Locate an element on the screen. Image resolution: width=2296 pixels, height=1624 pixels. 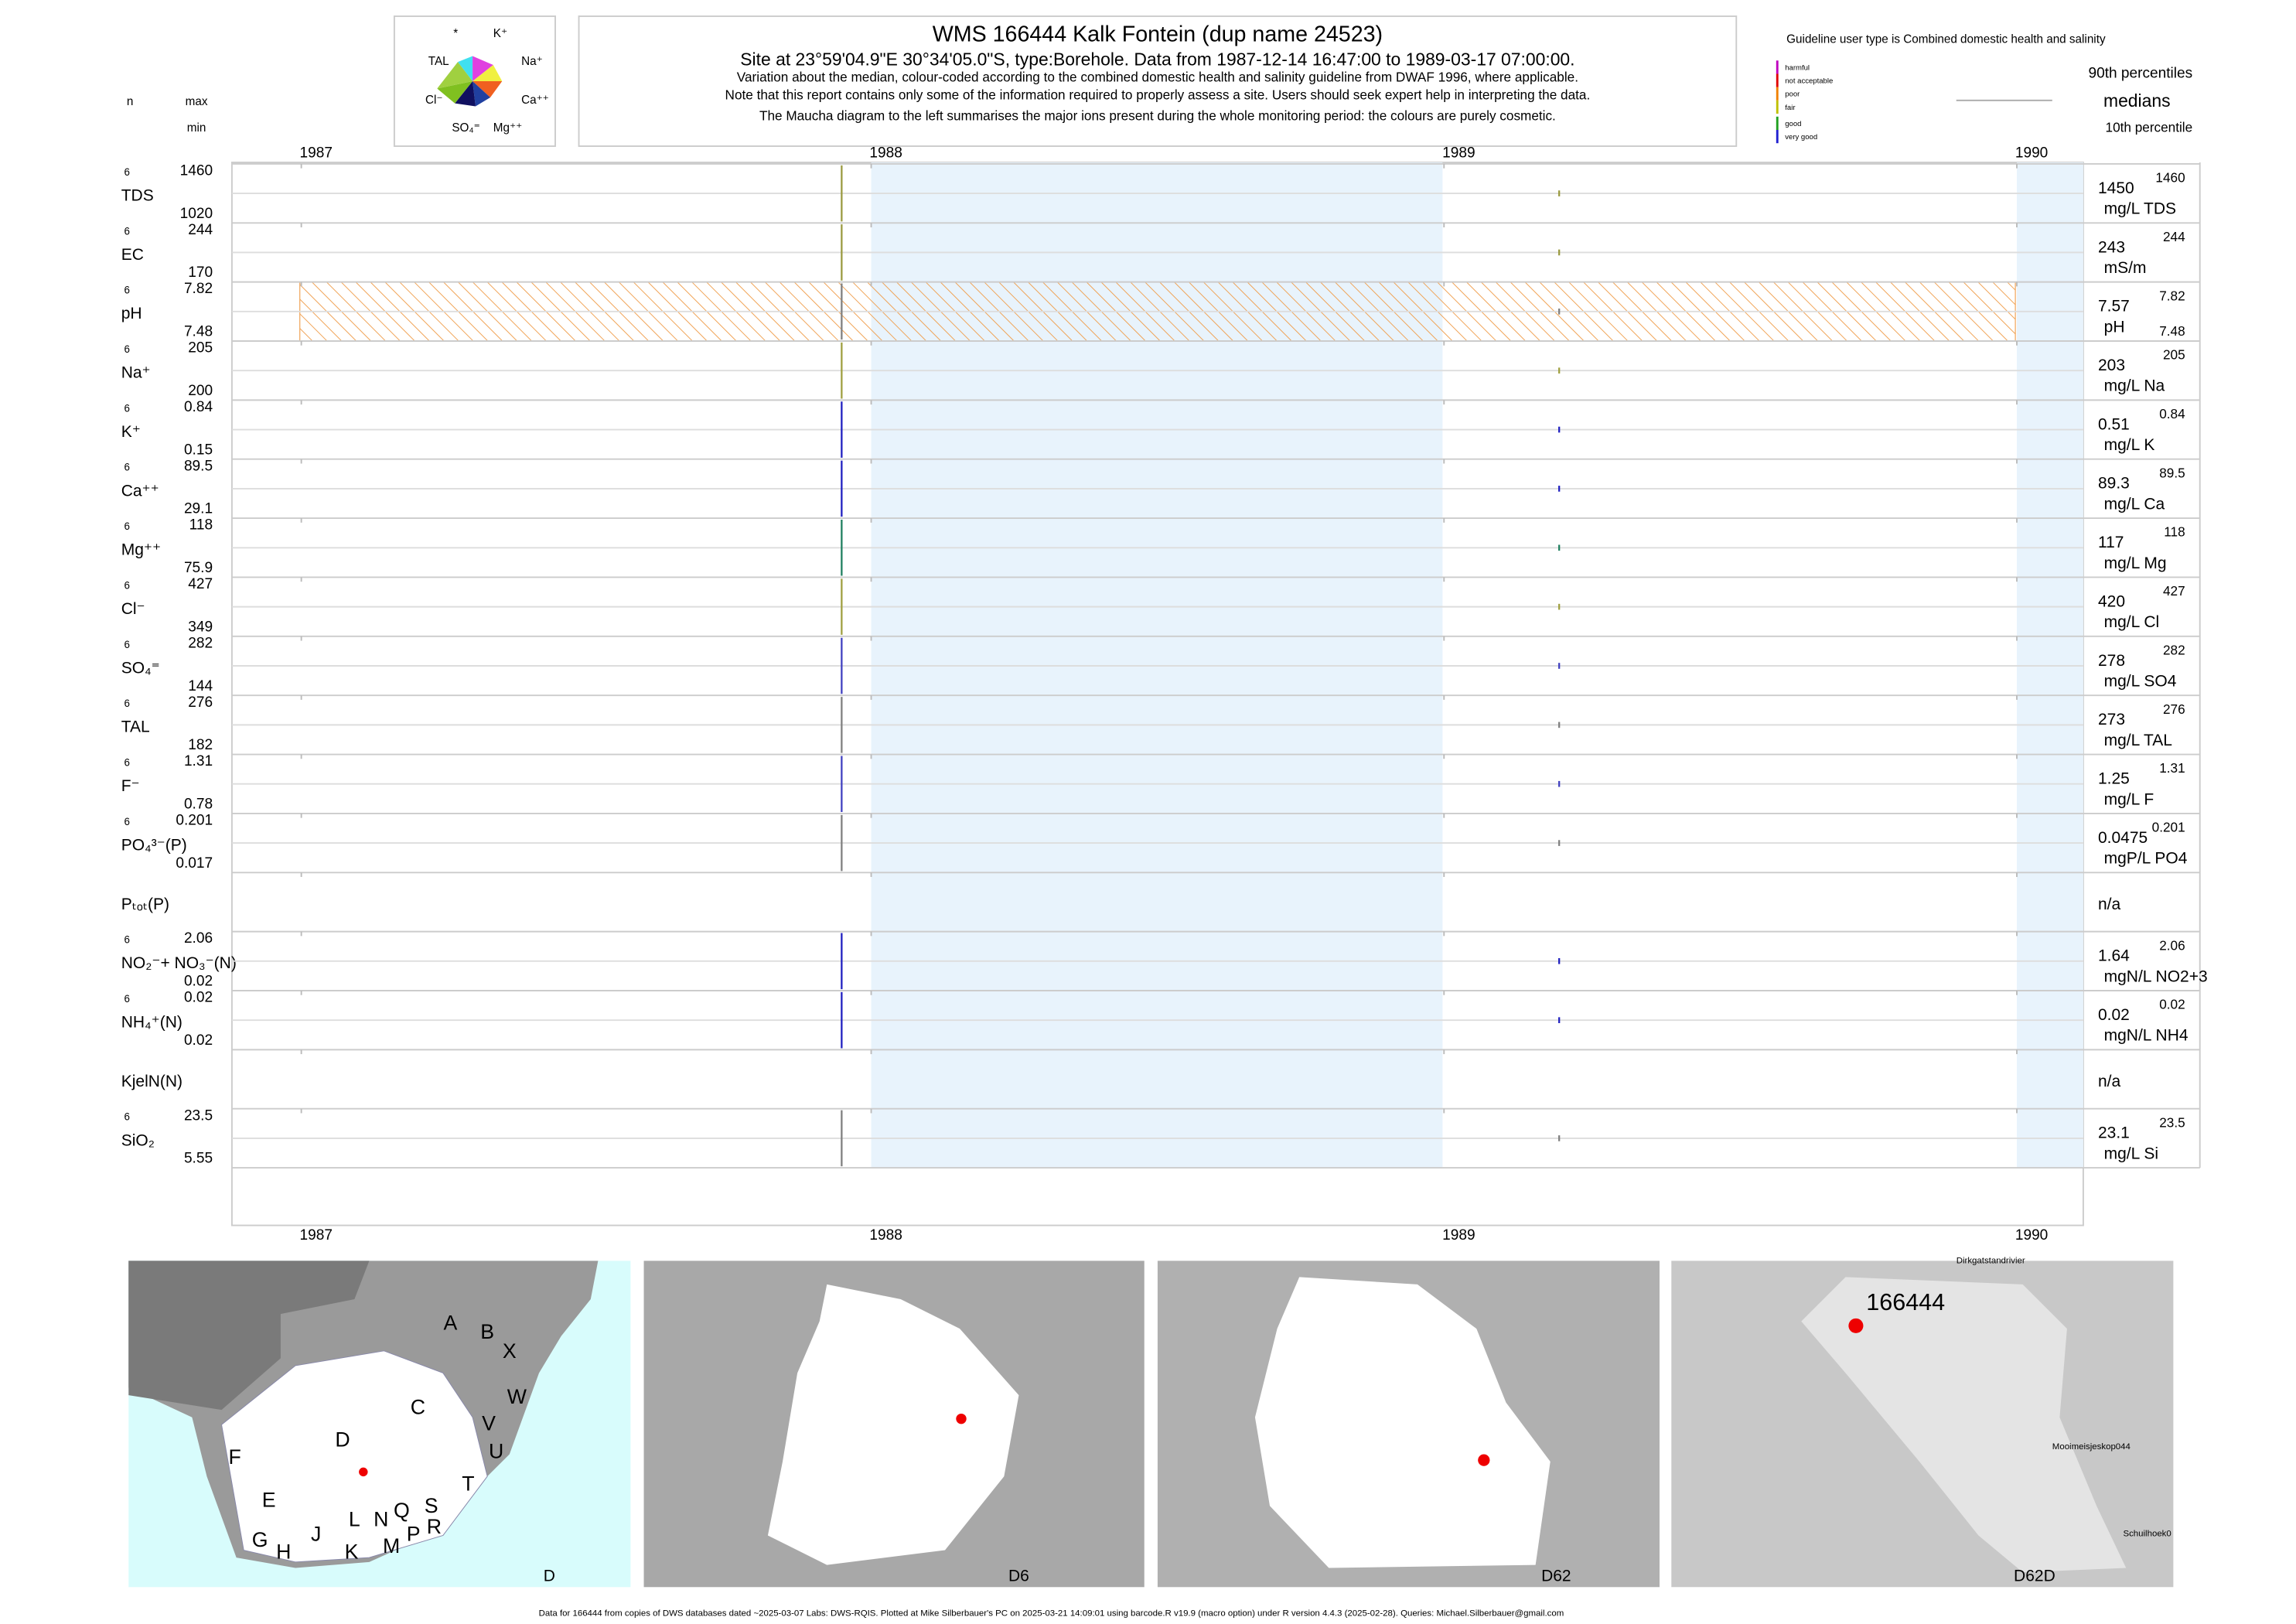
row-right-min: 7.48 is located at coordinates (2172, 331).